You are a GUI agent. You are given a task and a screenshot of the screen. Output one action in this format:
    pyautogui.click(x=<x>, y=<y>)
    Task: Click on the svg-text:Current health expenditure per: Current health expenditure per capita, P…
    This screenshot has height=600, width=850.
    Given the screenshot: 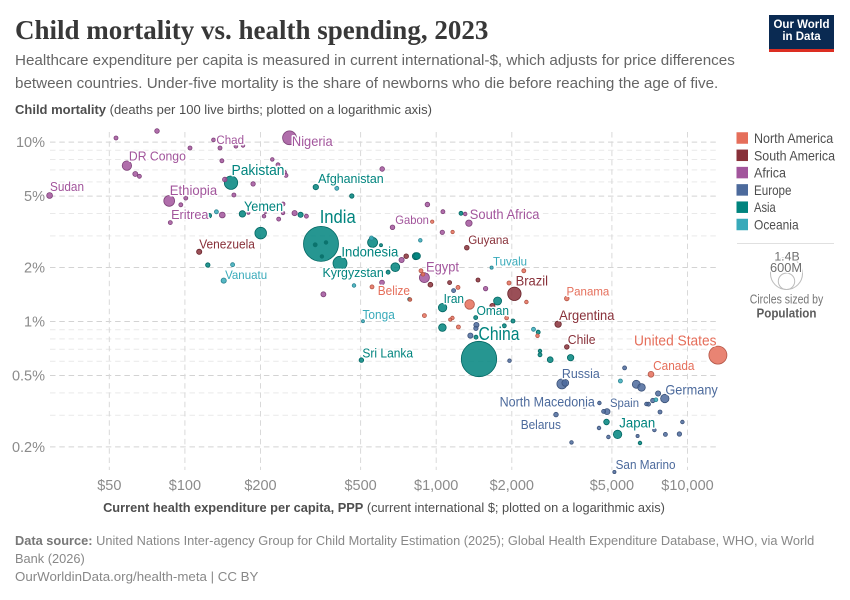 What is the action you would take?
    pyautogui.click(x=384, y=507)
    